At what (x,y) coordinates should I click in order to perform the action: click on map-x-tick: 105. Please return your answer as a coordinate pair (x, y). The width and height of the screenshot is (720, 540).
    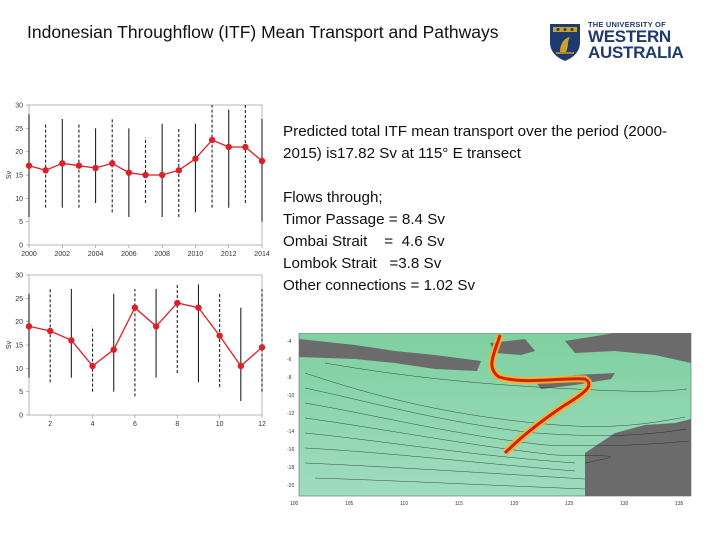
    Looking at the image, I should click on (349, 504).